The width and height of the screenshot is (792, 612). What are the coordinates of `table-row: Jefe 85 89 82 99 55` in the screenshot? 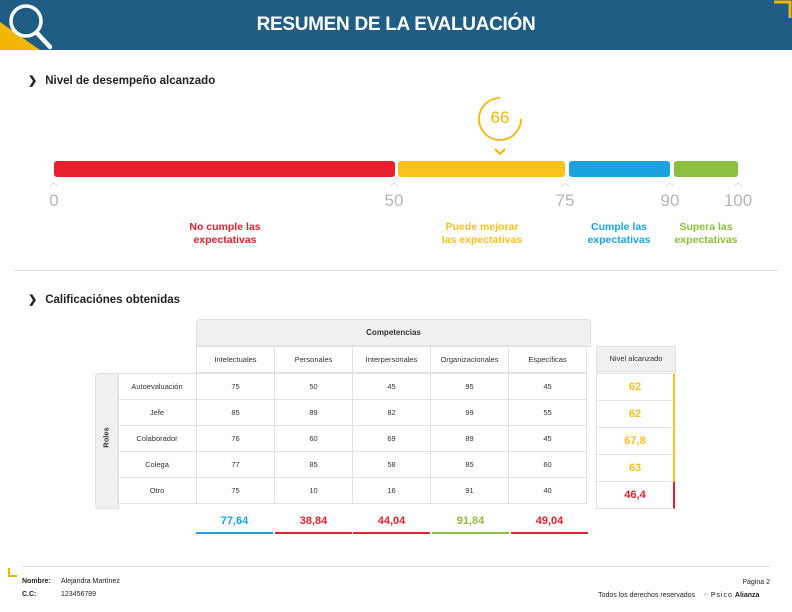 It's located at (352, 412).